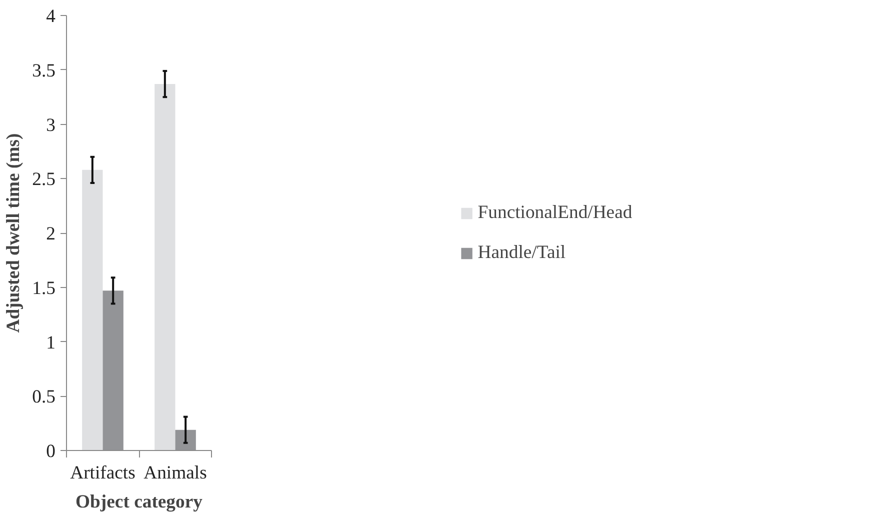 The height and width of the screenshot is (523, 890). What do you see at coordinates (44, 179) in the screenshot?
I see `y-tick-label: 2.5` at bounding box center [44, 179].